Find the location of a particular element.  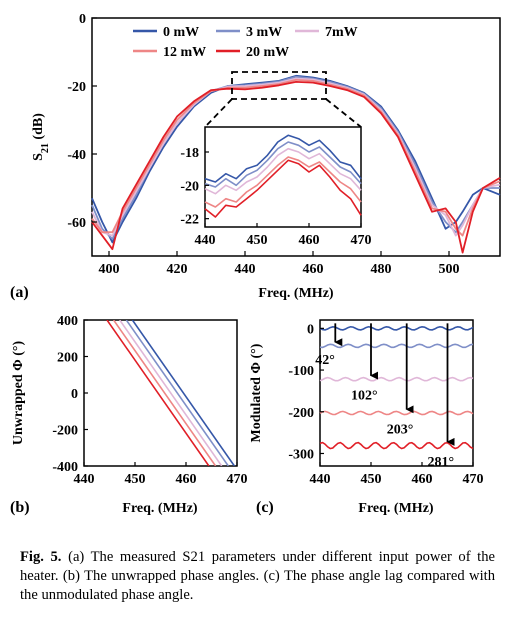

zoom-leader-right is located at coordinates (343, 113).